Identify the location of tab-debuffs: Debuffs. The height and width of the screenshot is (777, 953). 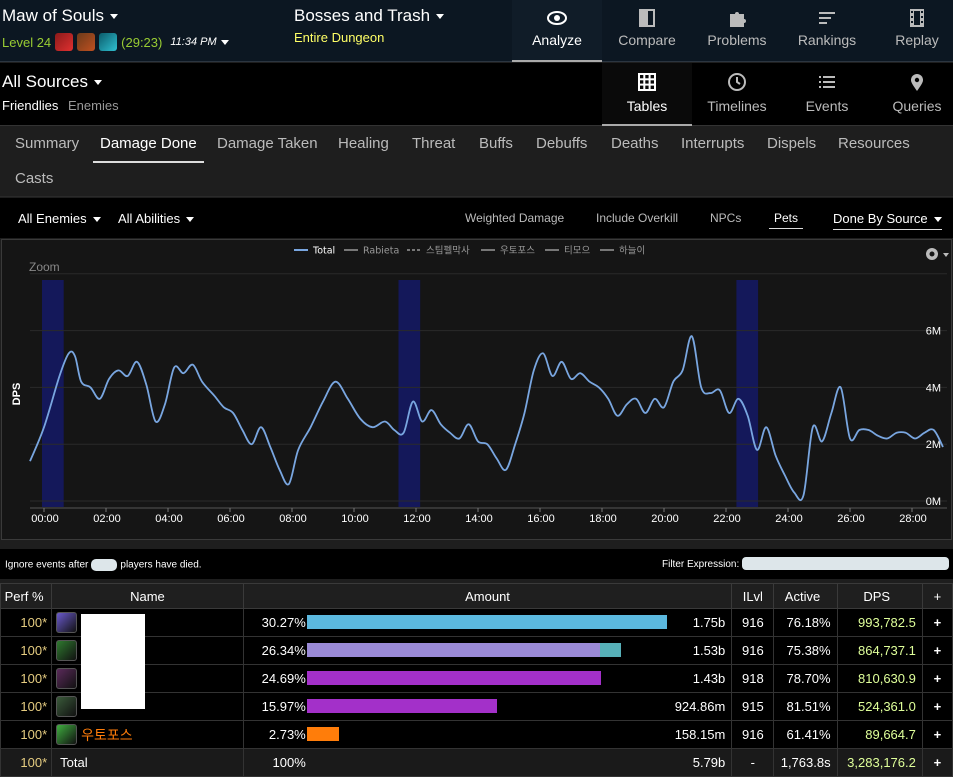
(562, 143).